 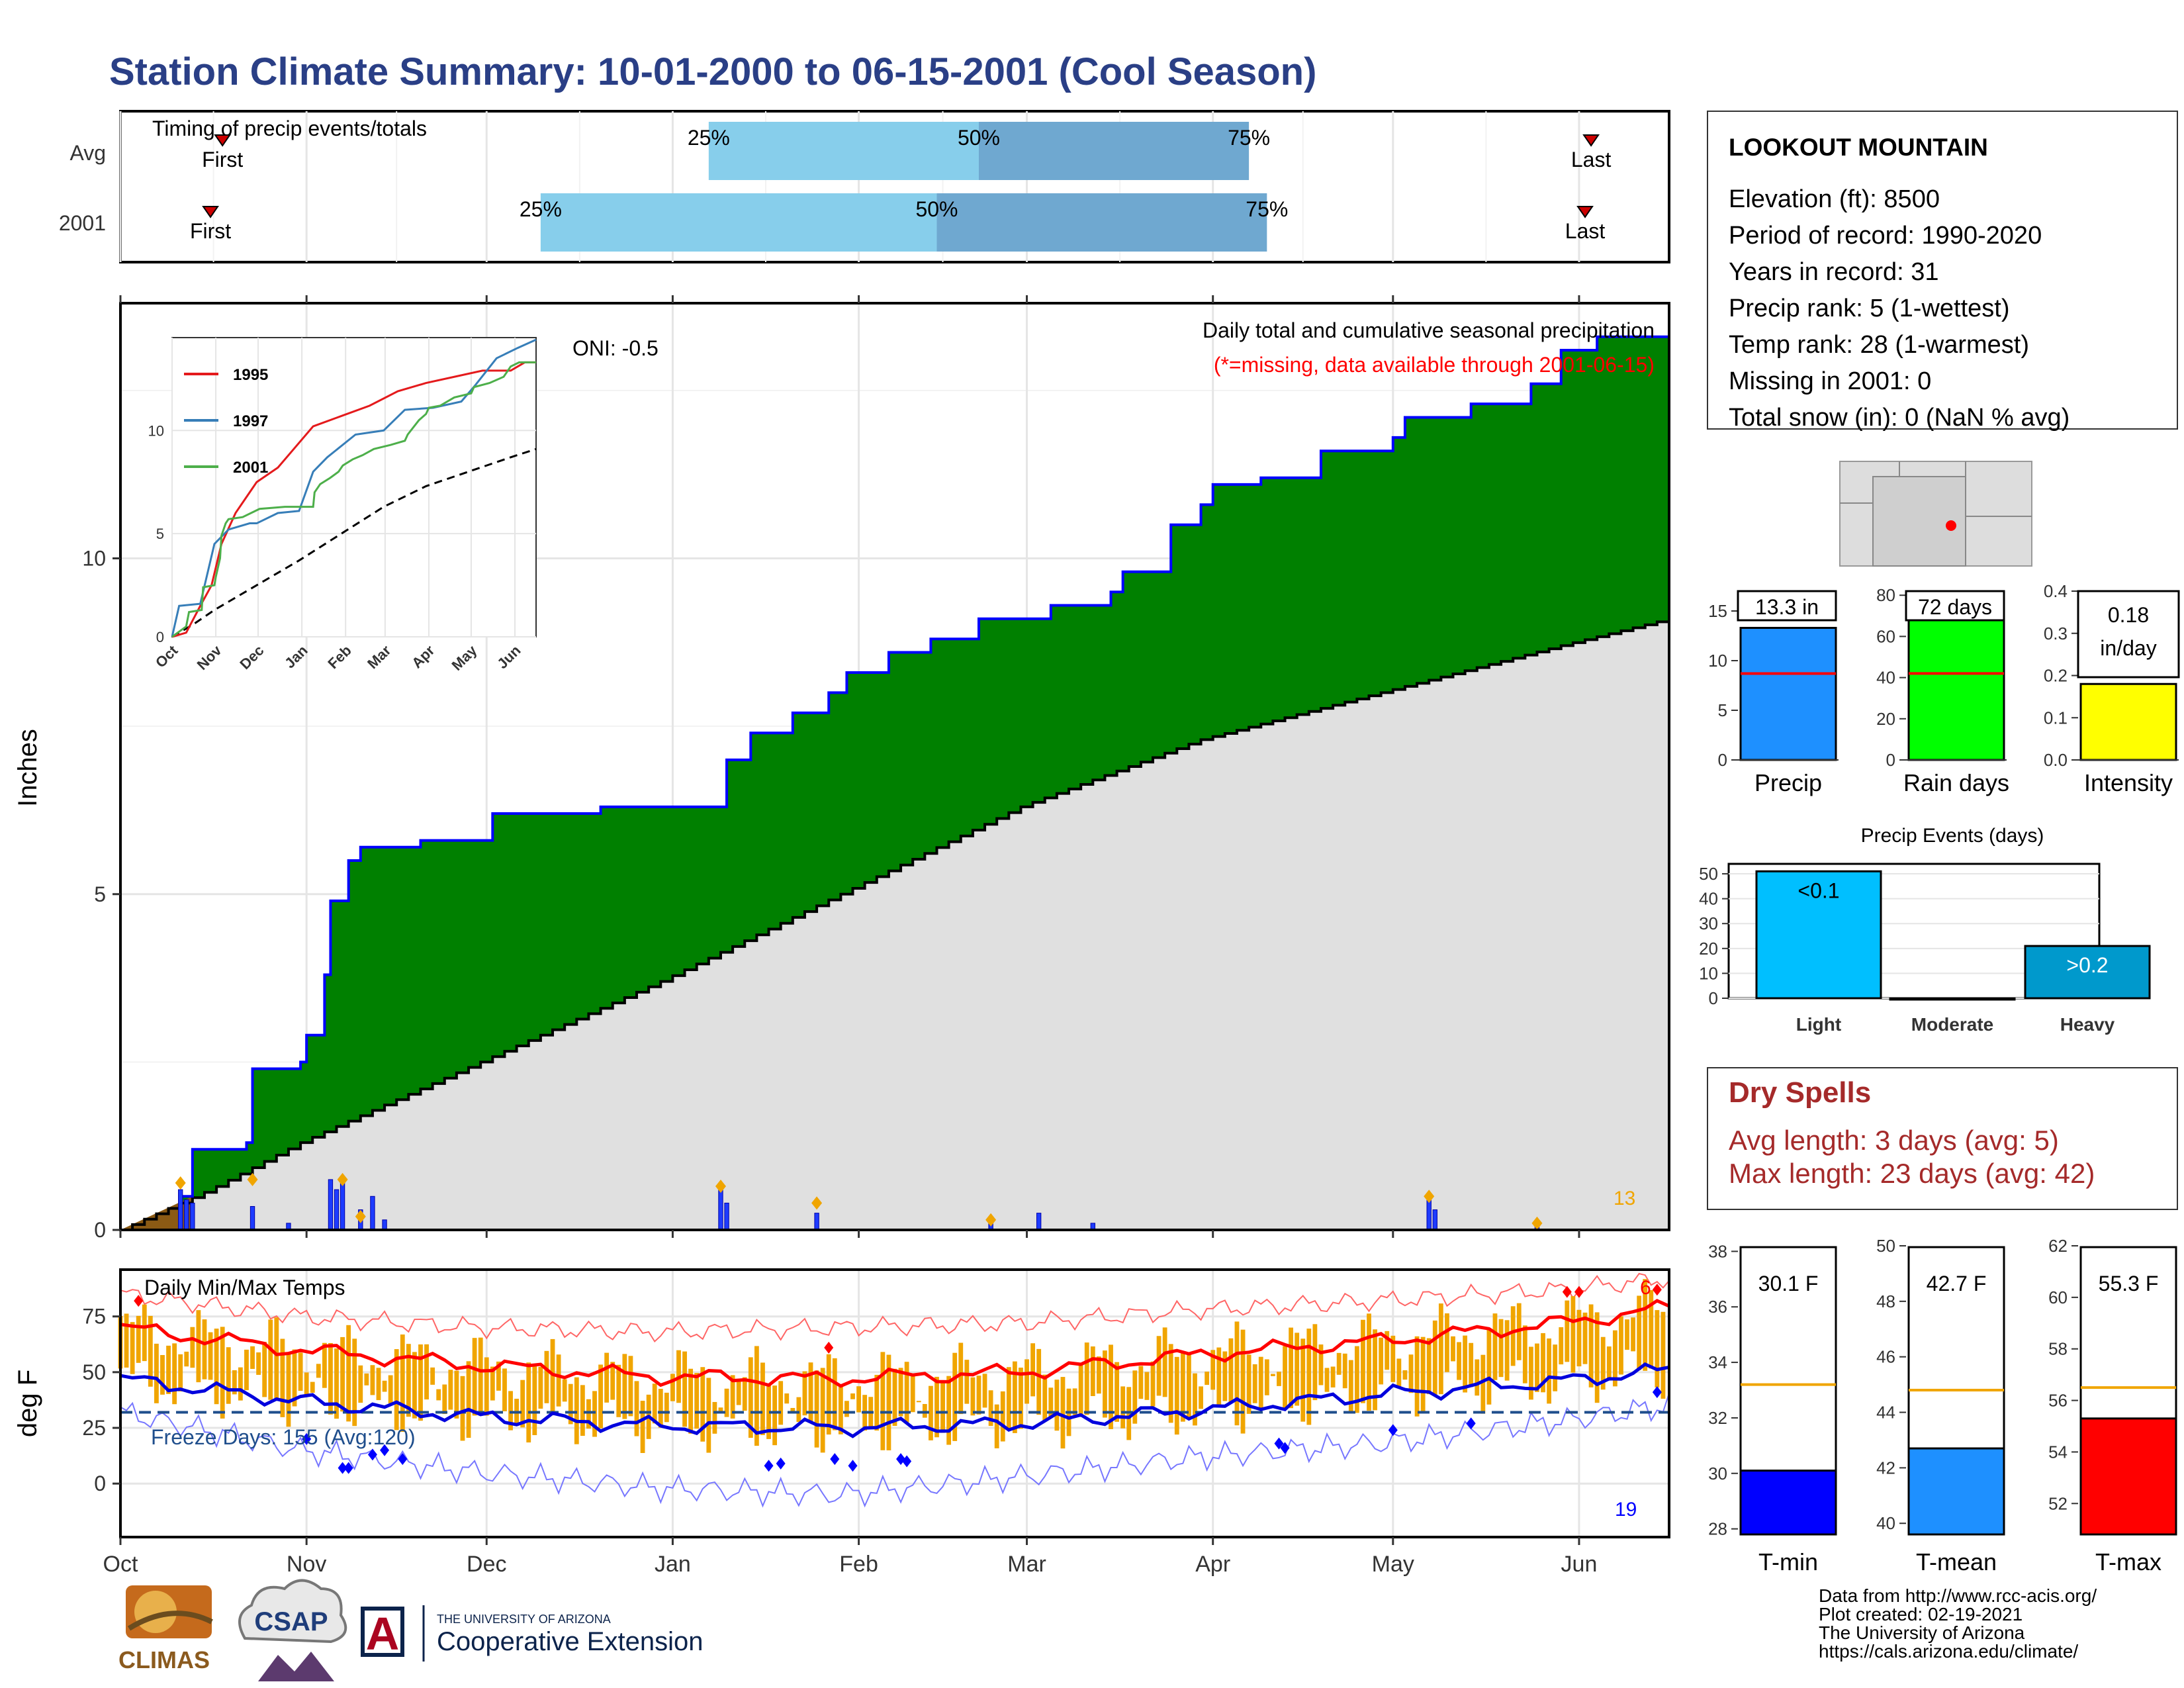 I want to click on summary-value-box, so click(x=2128, y=634).